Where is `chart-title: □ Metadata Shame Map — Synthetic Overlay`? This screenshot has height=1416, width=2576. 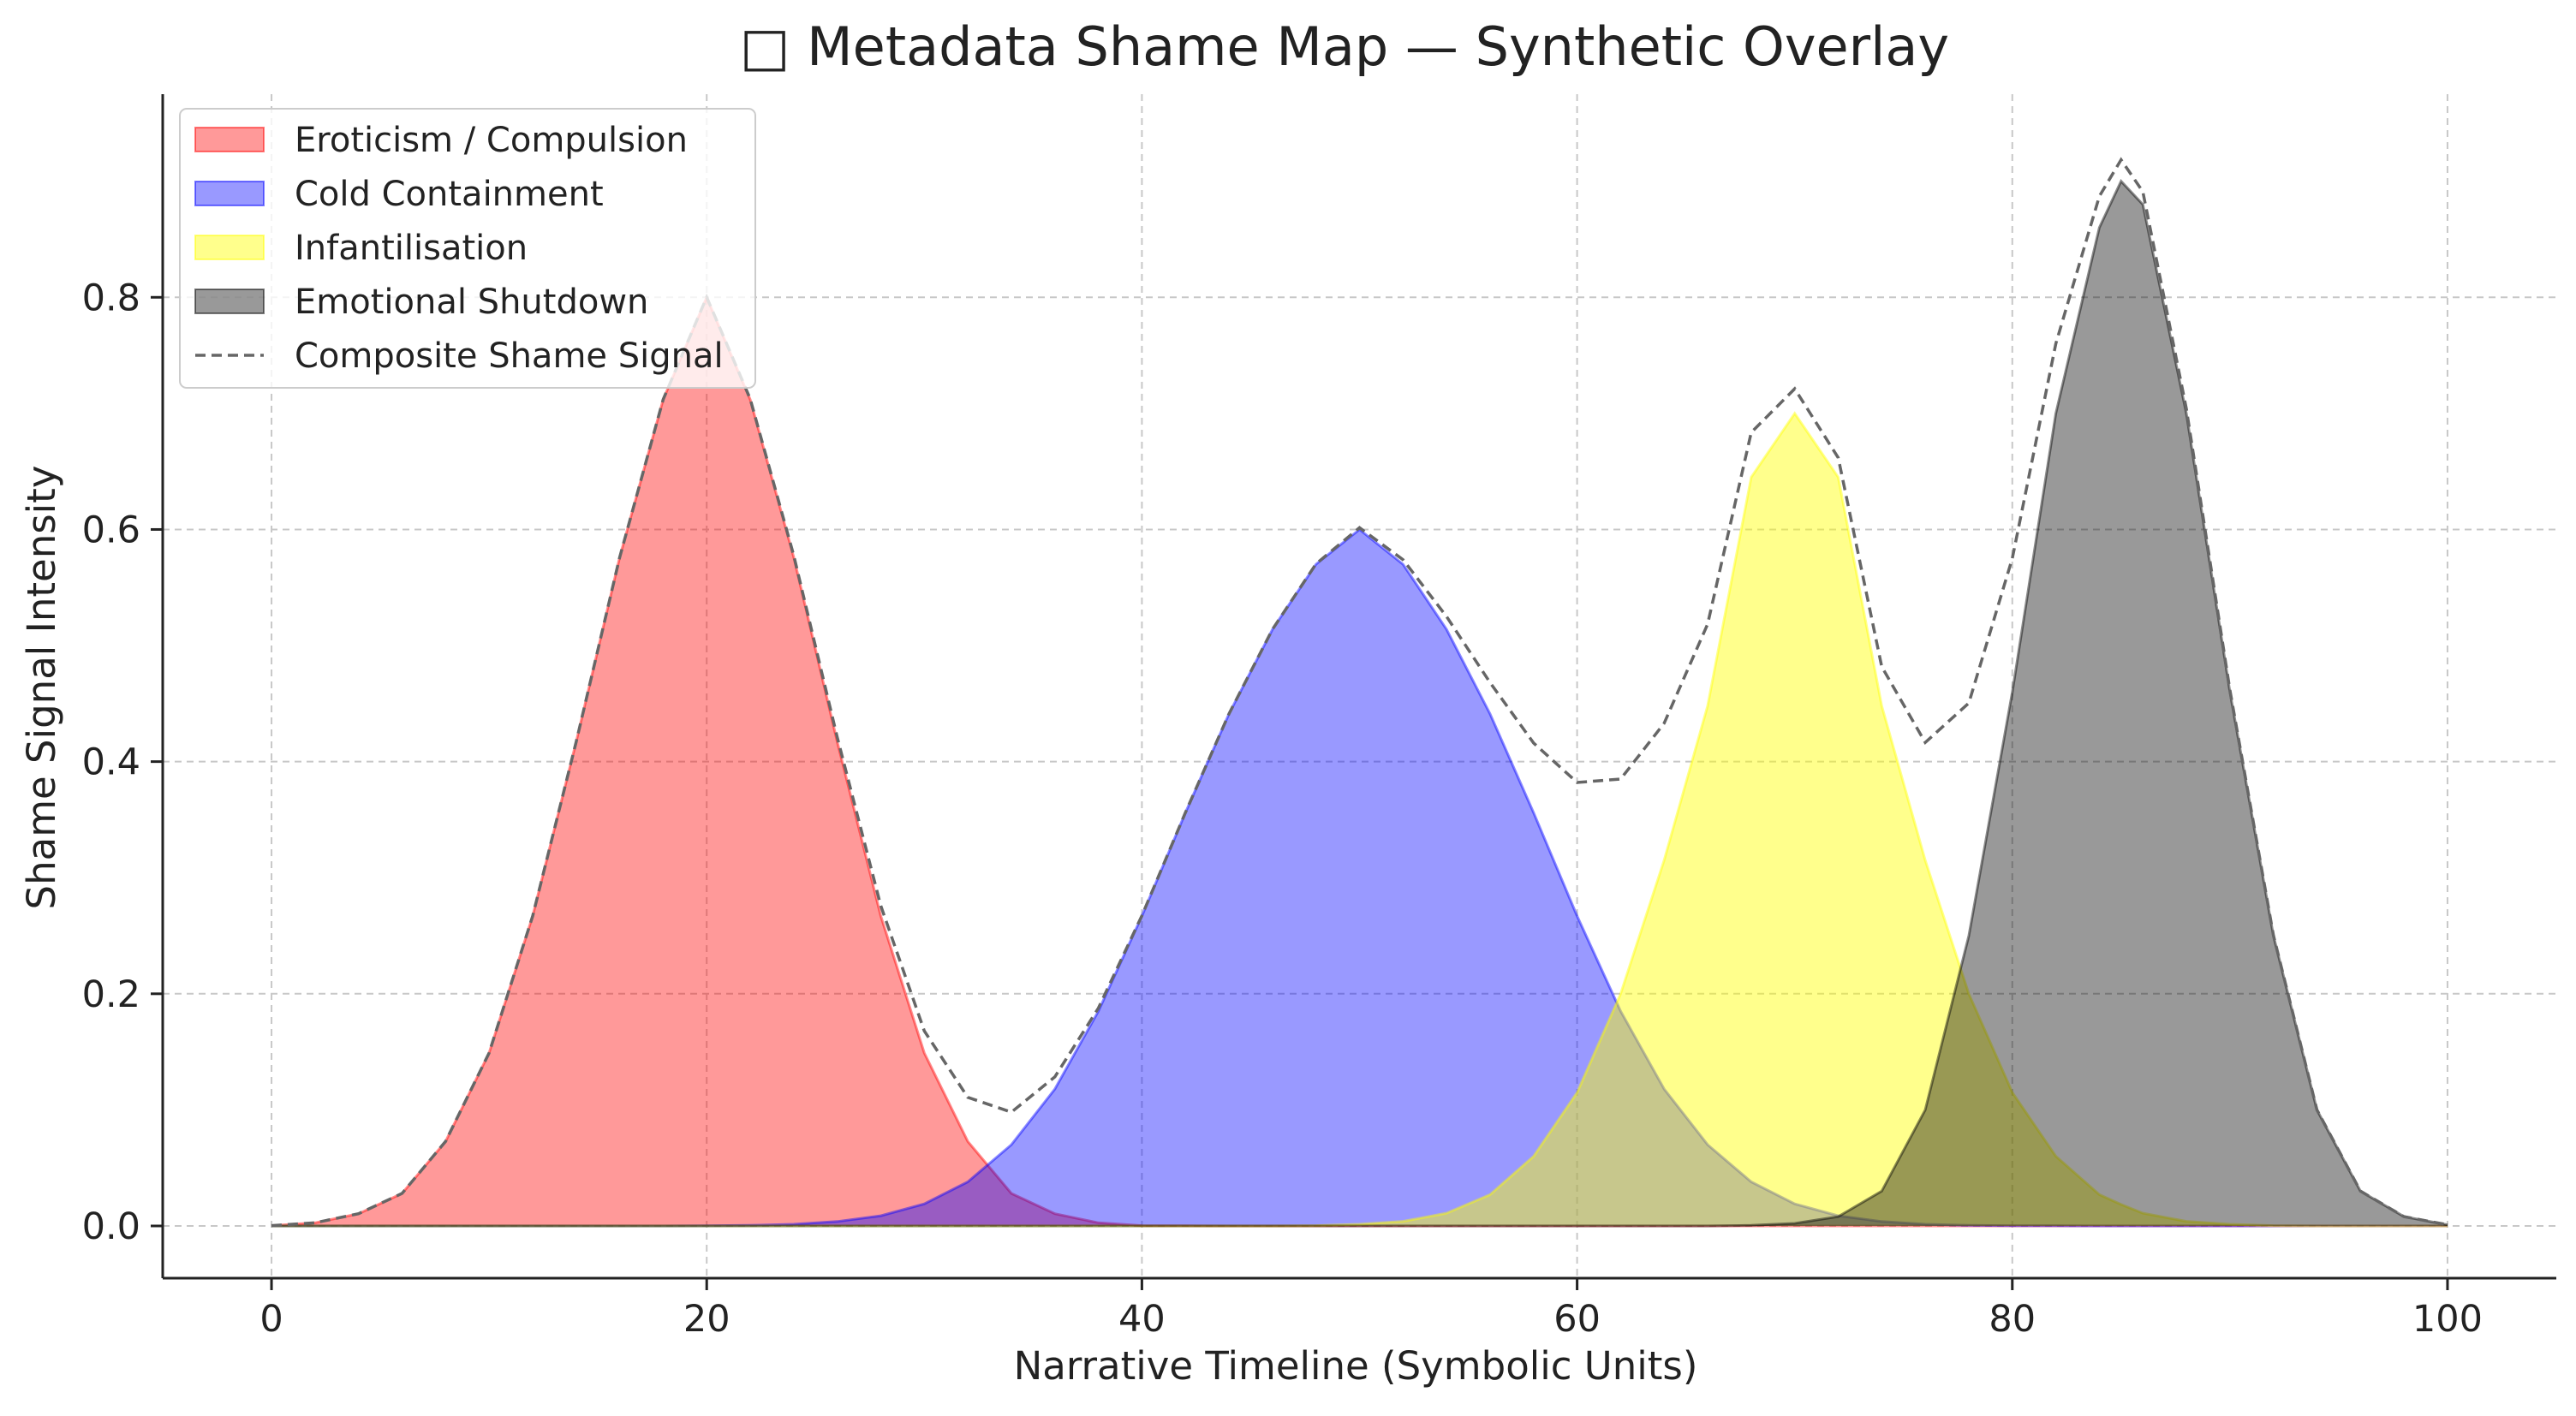
chart-title: □ Metadata Shame Map — Synthetic Overlay is located at coordinates (1344, 46).